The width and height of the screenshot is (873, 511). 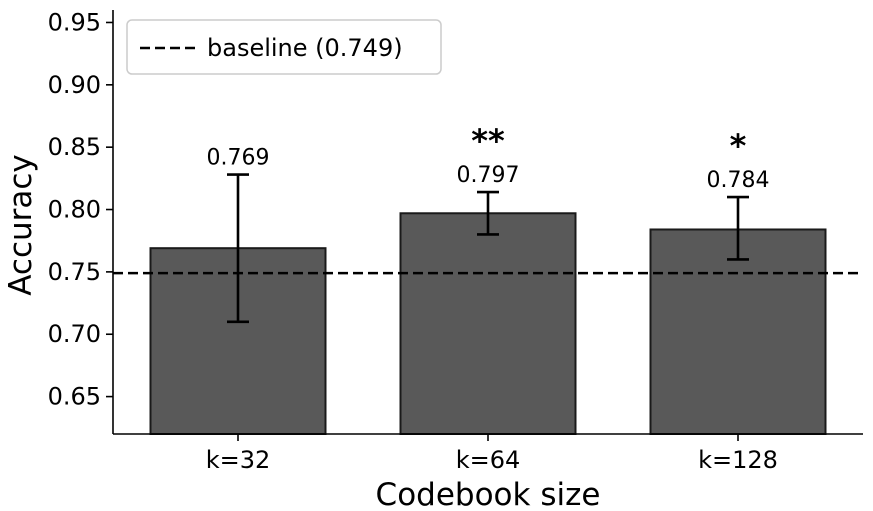 What do you see at coordinates (74, 22) in the screenshot?
I see `y-tick-label: 0.95` at bounding box center [74, 22].